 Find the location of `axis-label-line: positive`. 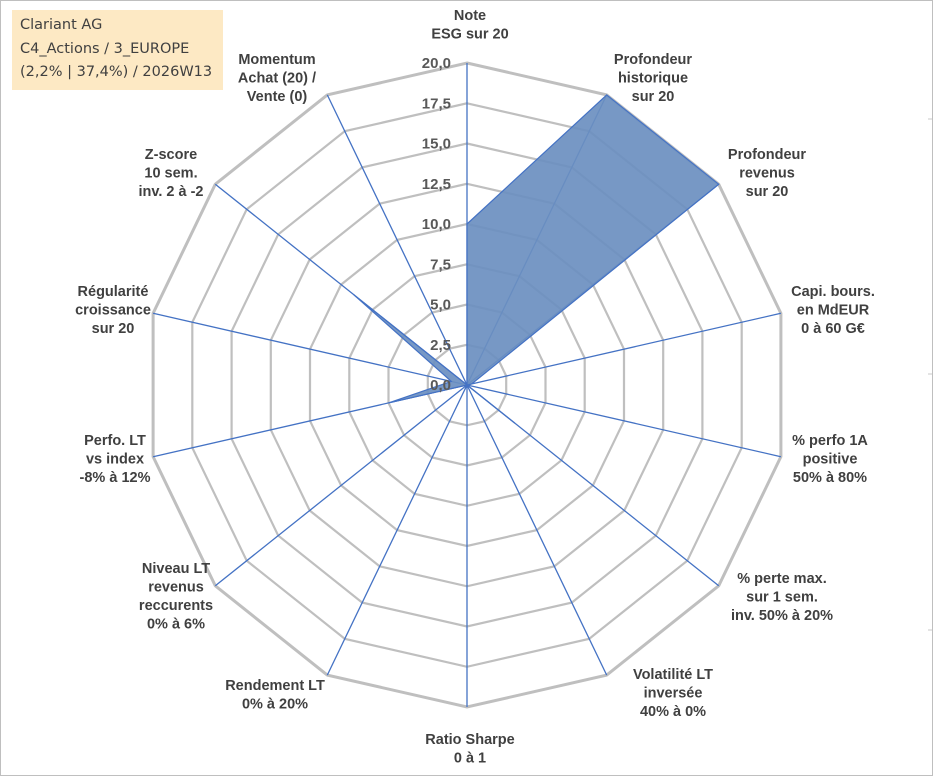

axis-label-line: positive is located at coordinates (830, 460).